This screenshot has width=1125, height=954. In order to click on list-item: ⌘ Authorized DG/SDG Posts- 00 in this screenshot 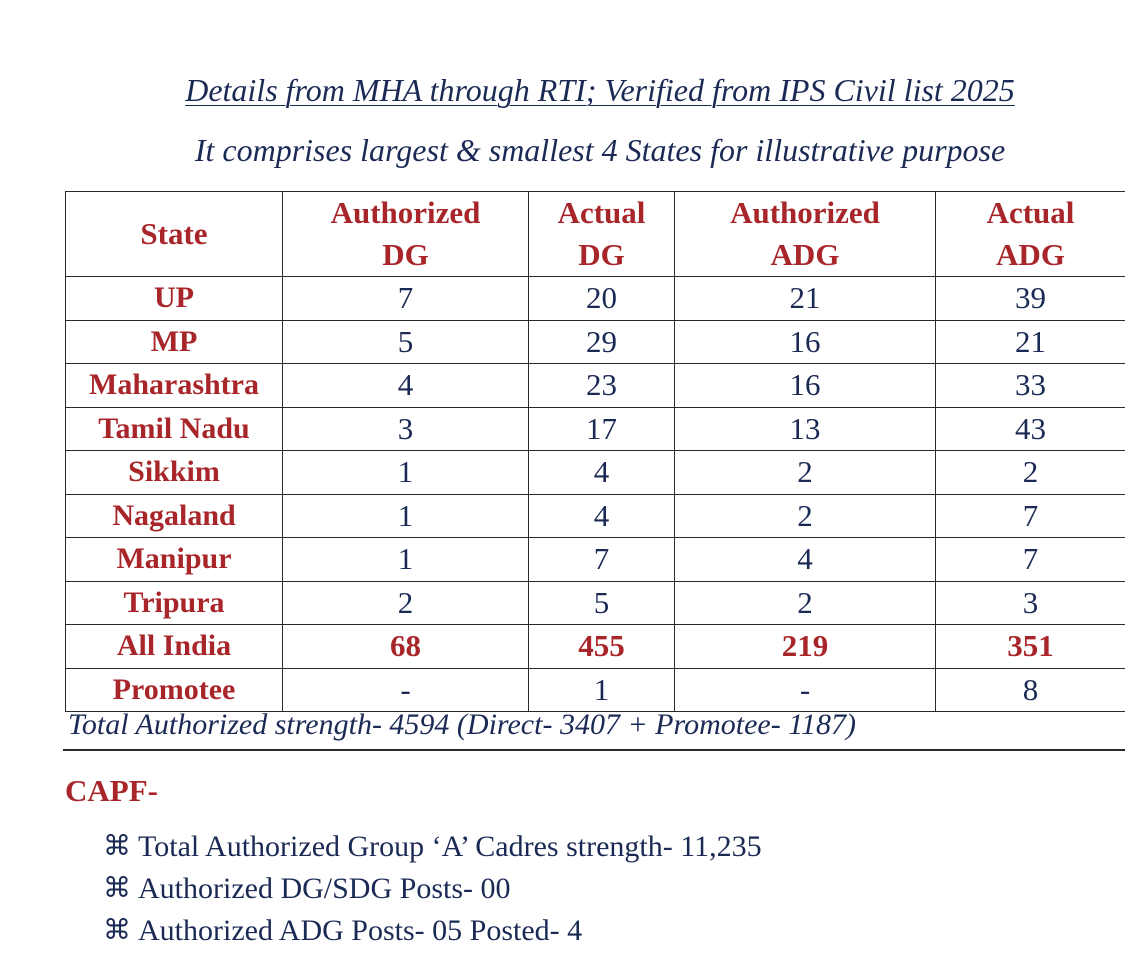, I will do `click(431, 889)`.